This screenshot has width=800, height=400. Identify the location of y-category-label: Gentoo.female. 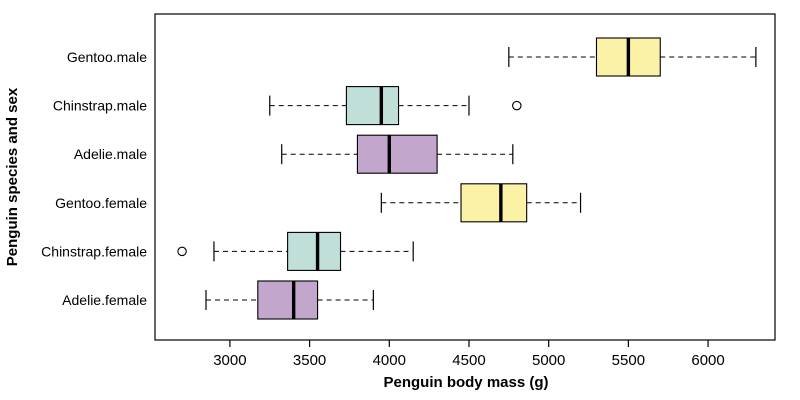
(101, 203).